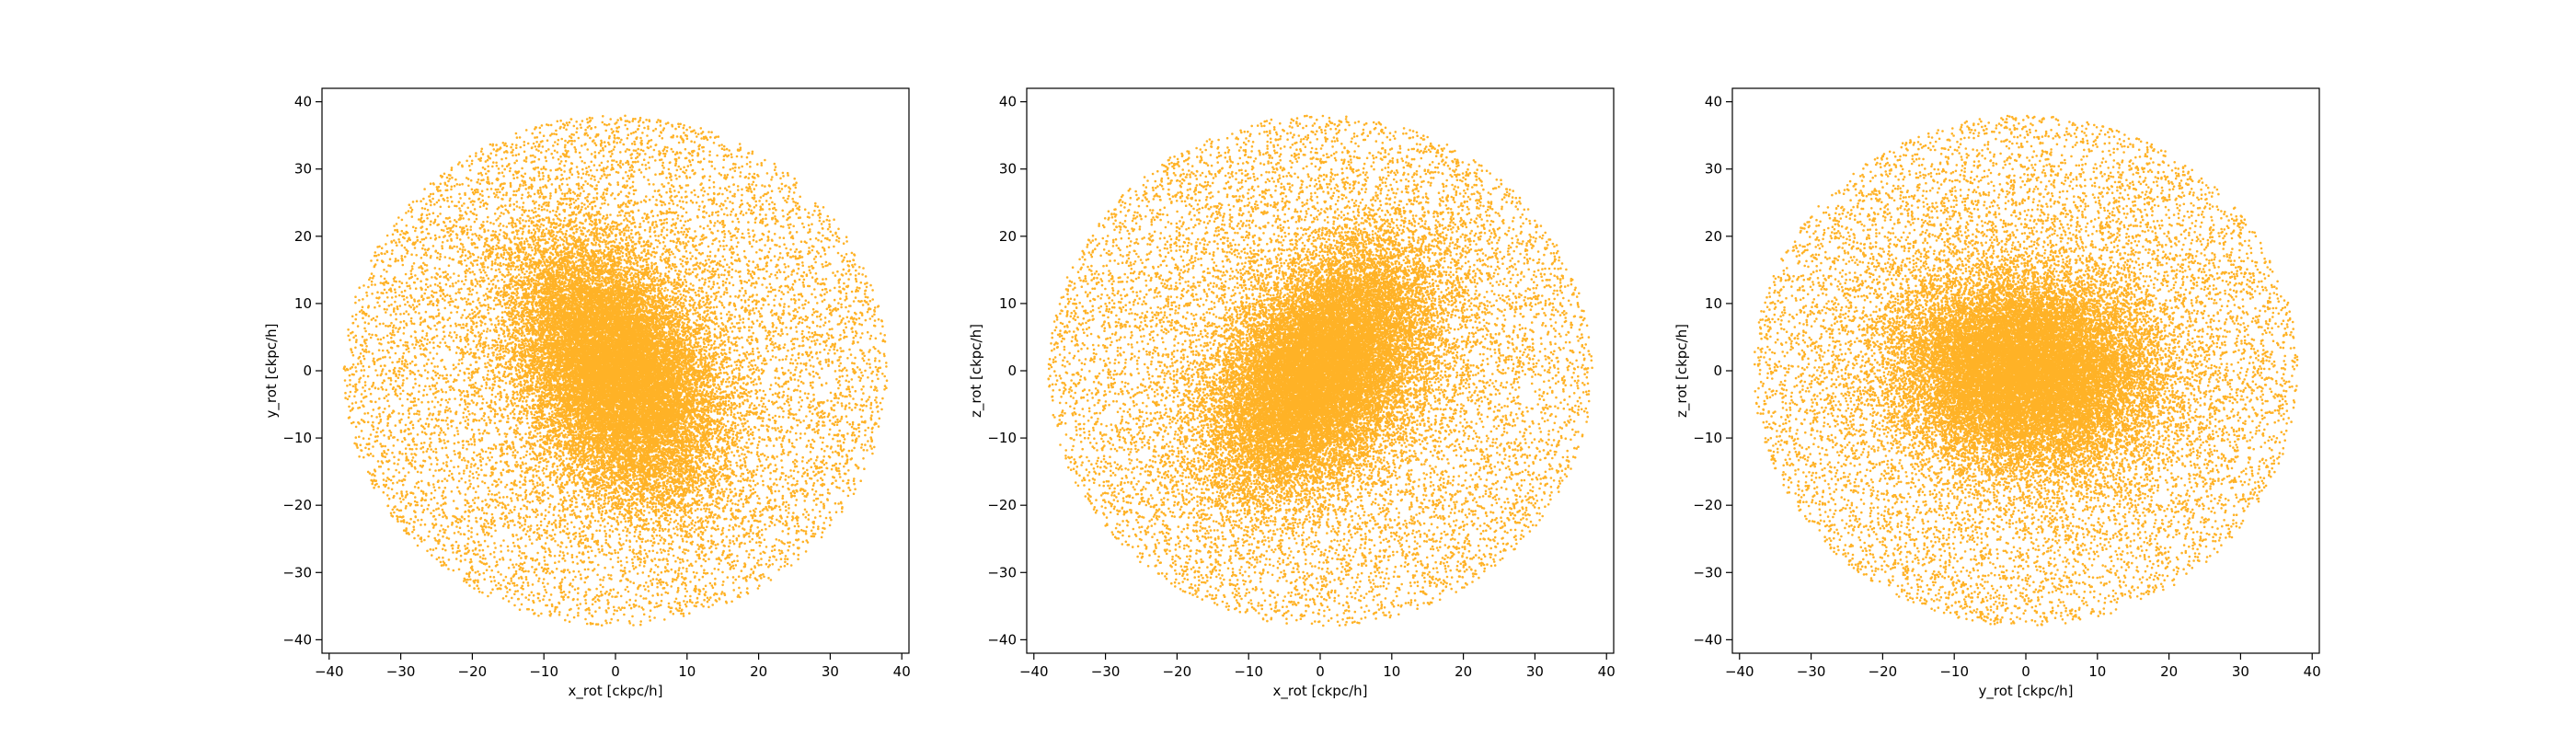 The width and height of the screenshot is (2576, 736). I want to click on y-axis-label: y_rot [ckpc/h], so click(272, 370).